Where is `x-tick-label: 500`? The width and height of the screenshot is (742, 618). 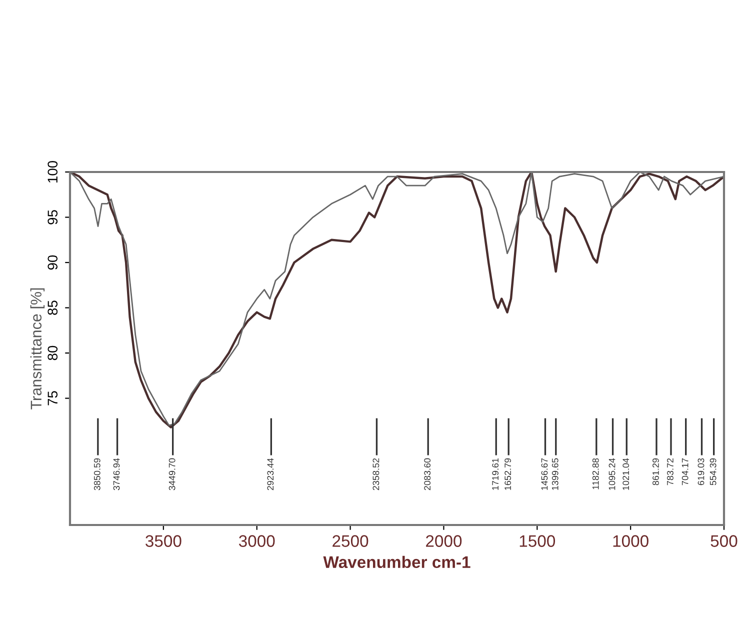
x-tick-label: 500 is located at coordinates (724, 541).